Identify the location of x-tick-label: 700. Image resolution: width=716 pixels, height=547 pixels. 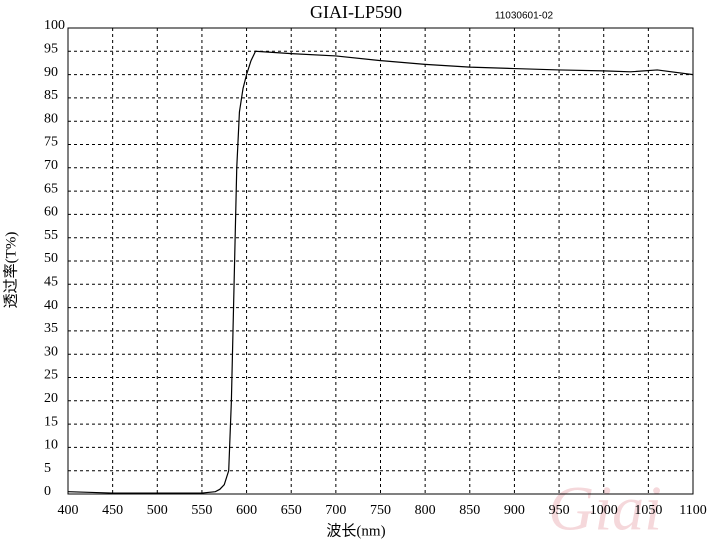
(335, 510).